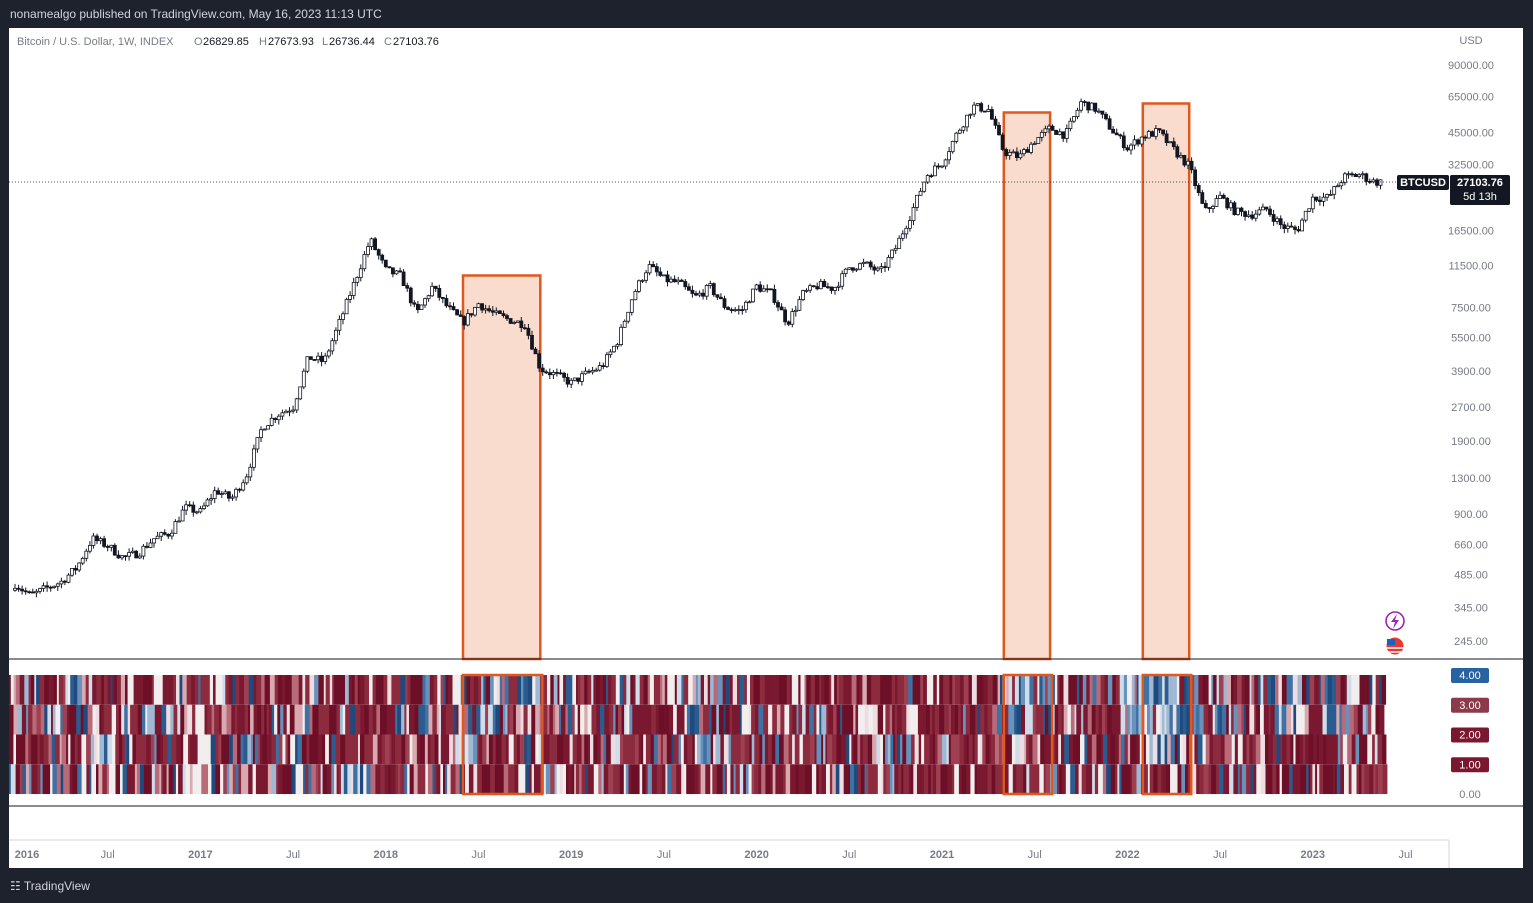  I want to click on indicator-highlight-box, so click(1167, 734).